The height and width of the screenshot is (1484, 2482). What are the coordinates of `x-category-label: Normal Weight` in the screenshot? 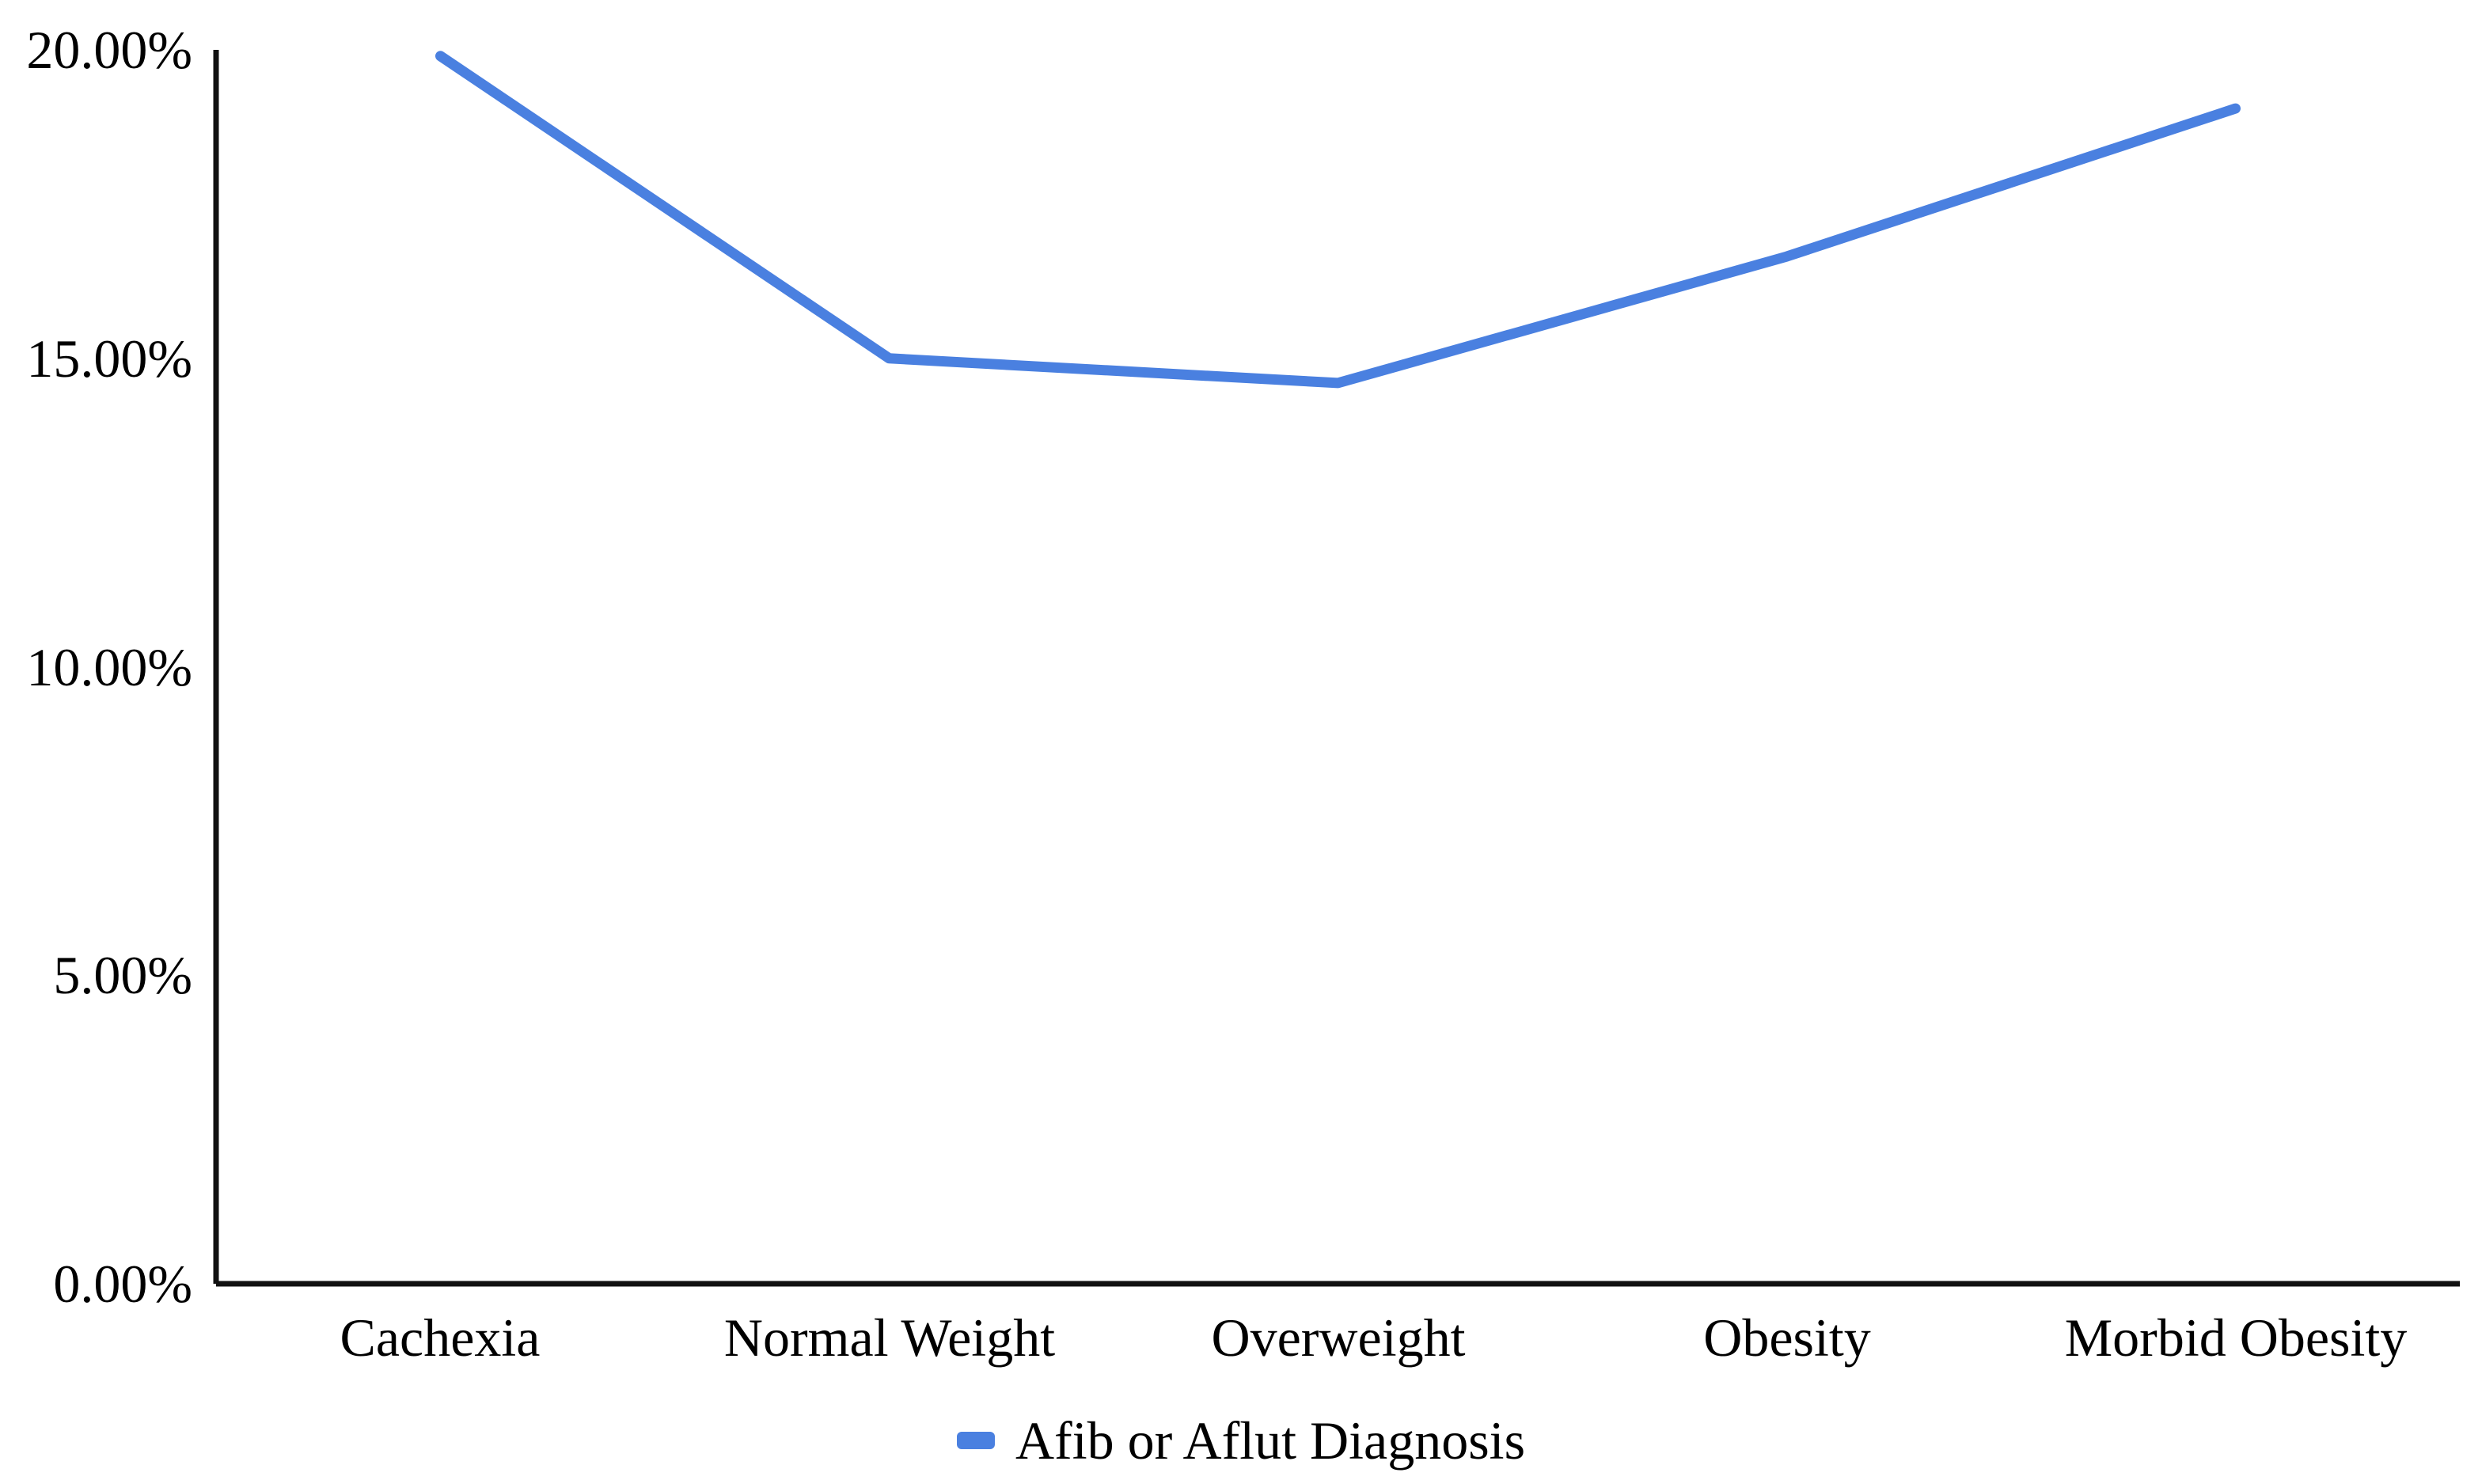 It's located at (889, 1338).